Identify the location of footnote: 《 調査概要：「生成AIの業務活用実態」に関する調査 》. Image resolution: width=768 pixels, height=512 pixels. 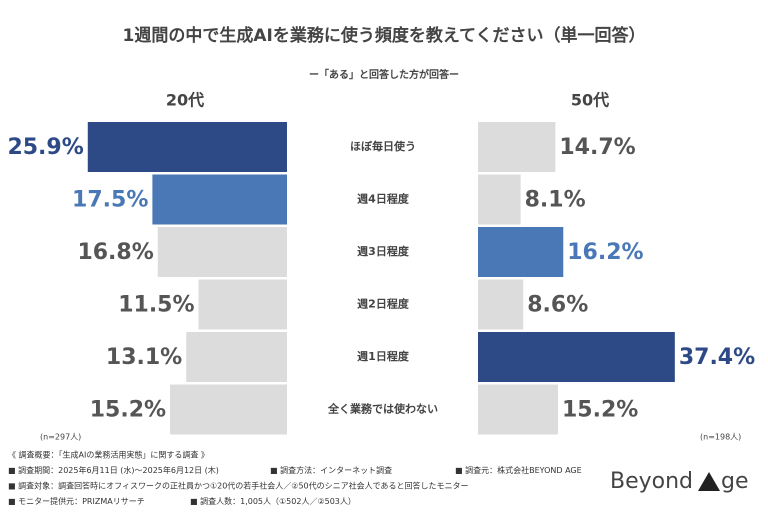
(108, 455).